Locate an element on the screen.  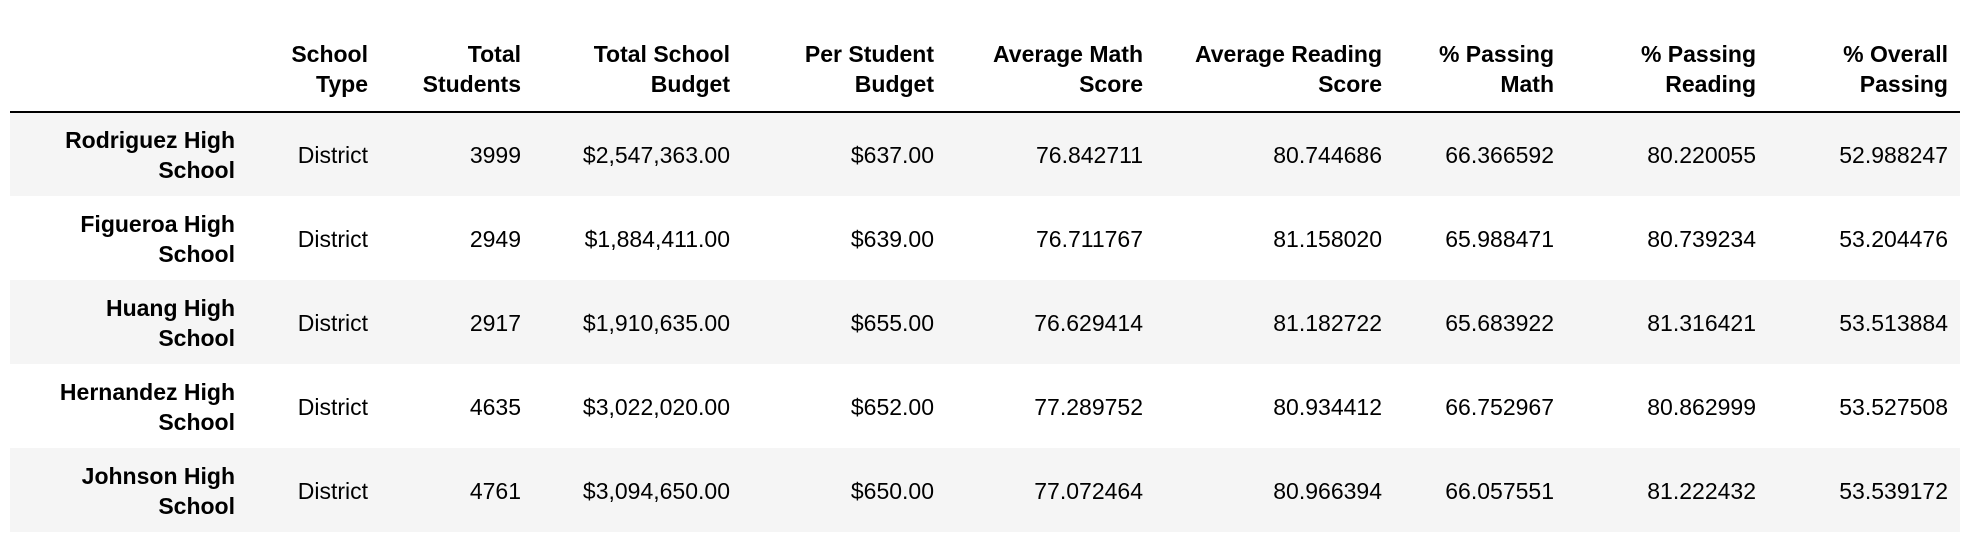
table-cell: 77.289752 is located at coordinates (1088, 406).